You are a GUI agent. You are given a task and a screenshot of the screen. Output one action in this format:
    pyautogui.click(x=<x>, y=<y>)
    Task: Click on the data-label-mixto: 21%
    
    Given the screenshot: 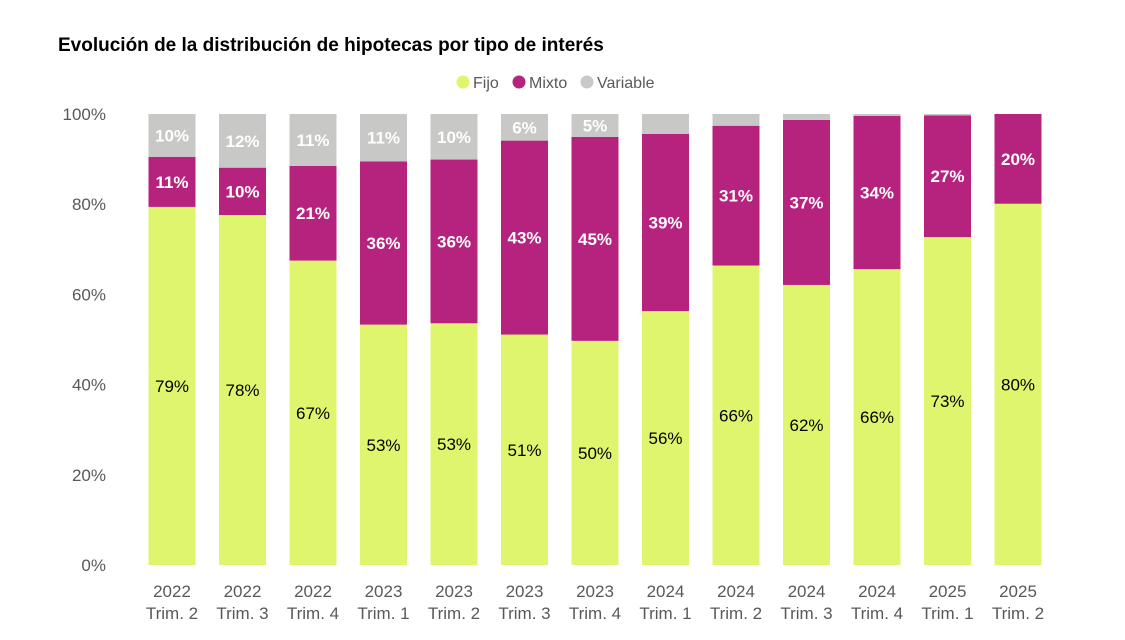 What is the action you would take?
    pyautogui.click(x=313, y=213)
    